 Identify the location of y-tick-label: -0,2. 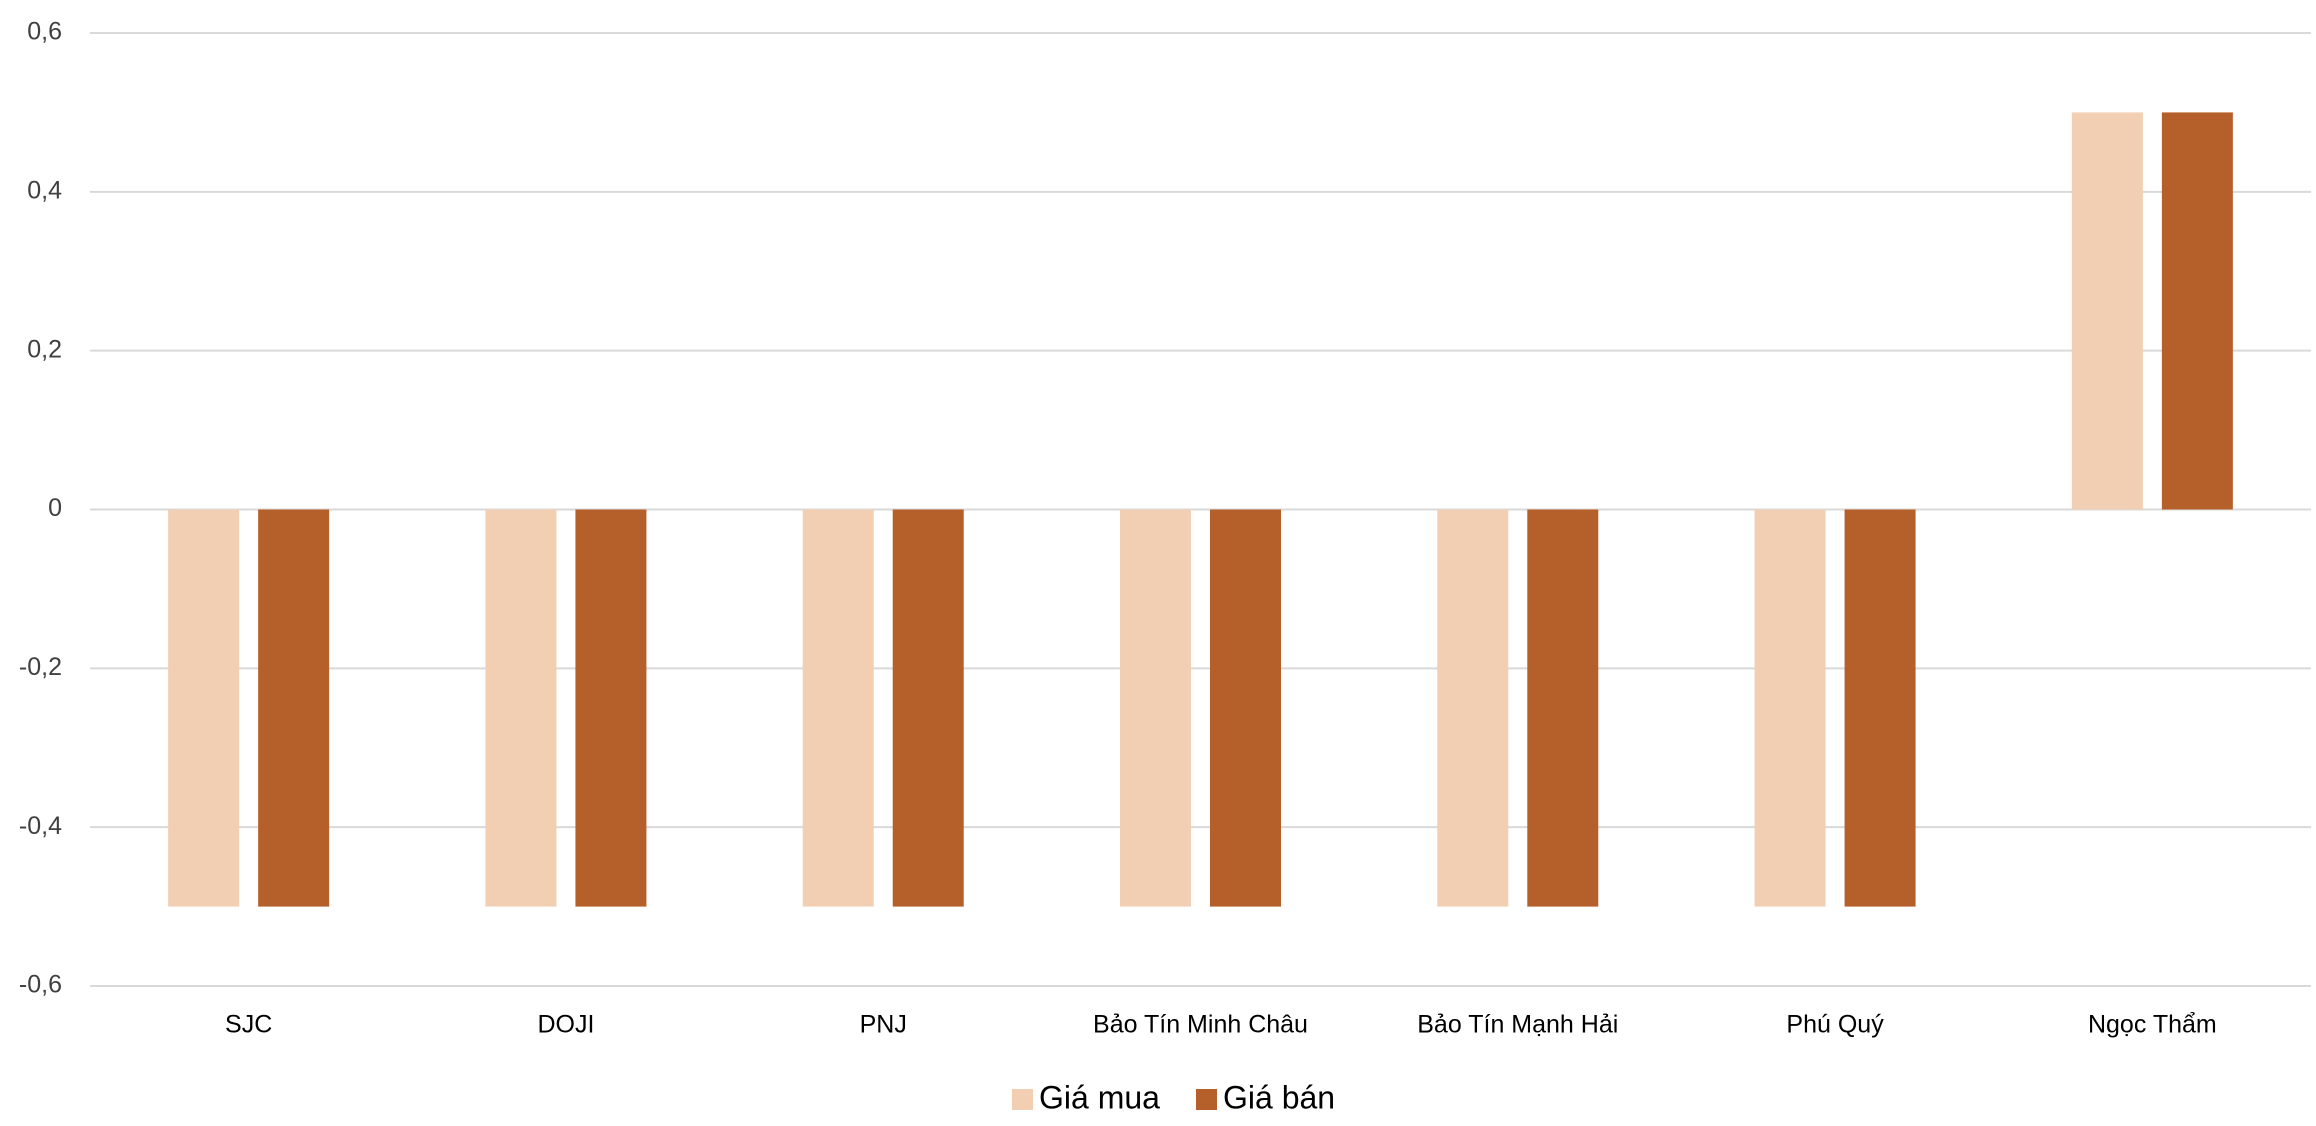
(40, 667).